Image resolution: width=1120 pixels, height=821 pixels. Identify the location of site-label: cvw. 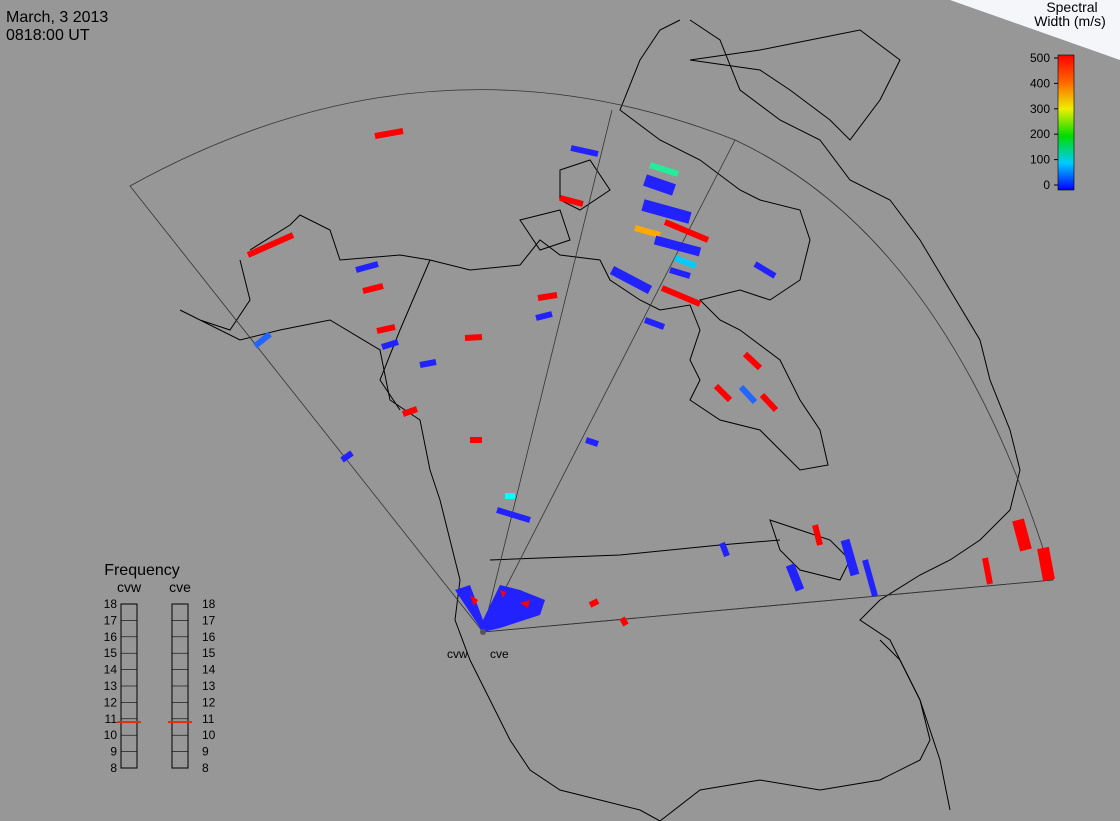
(457, 654).